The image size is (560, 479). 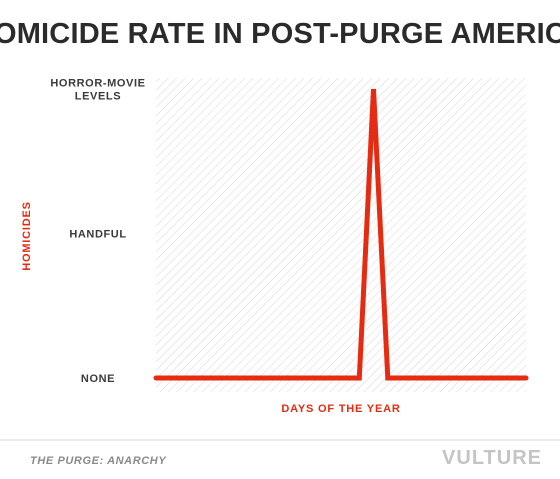 I want to click on y-tick-label: NONE, so click(x=98, y=379).